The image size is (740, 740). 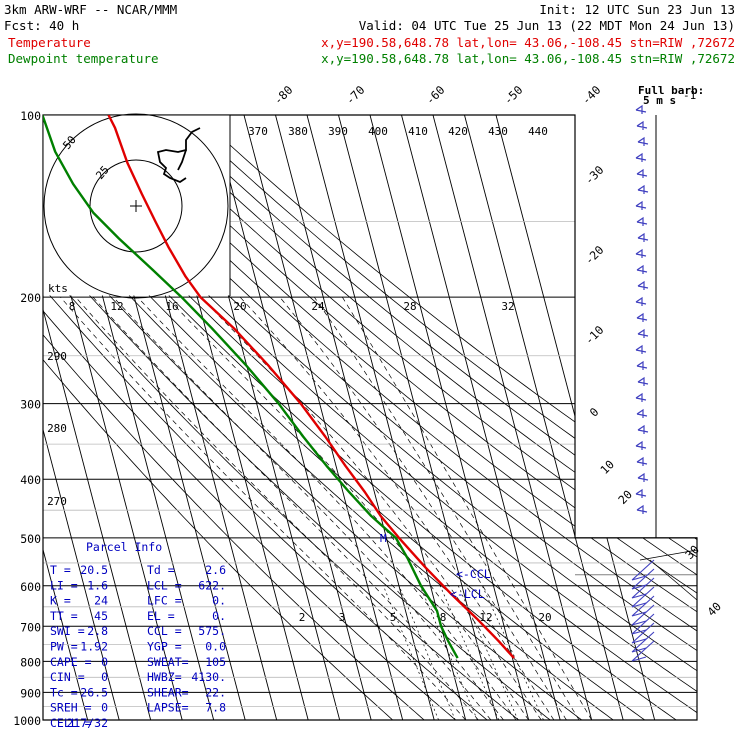 What do you see at coordinates (215, 647) in the screenshot?
I see `parcel-value: 0.0` at bounding box center [215, 647].